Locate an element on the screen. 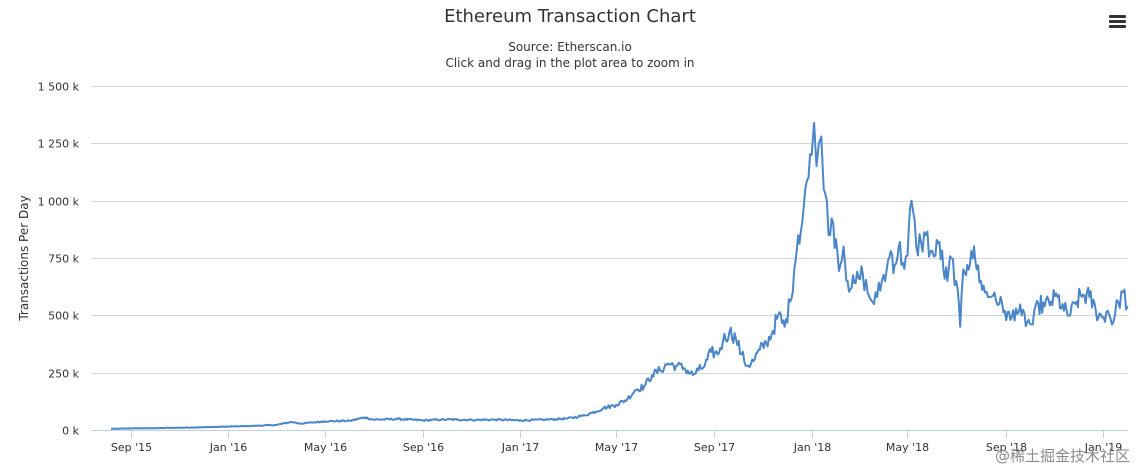 This screenshot has width=1140, height=470. x-tick-label: Sep '16 is located at coordinates (423, 447).